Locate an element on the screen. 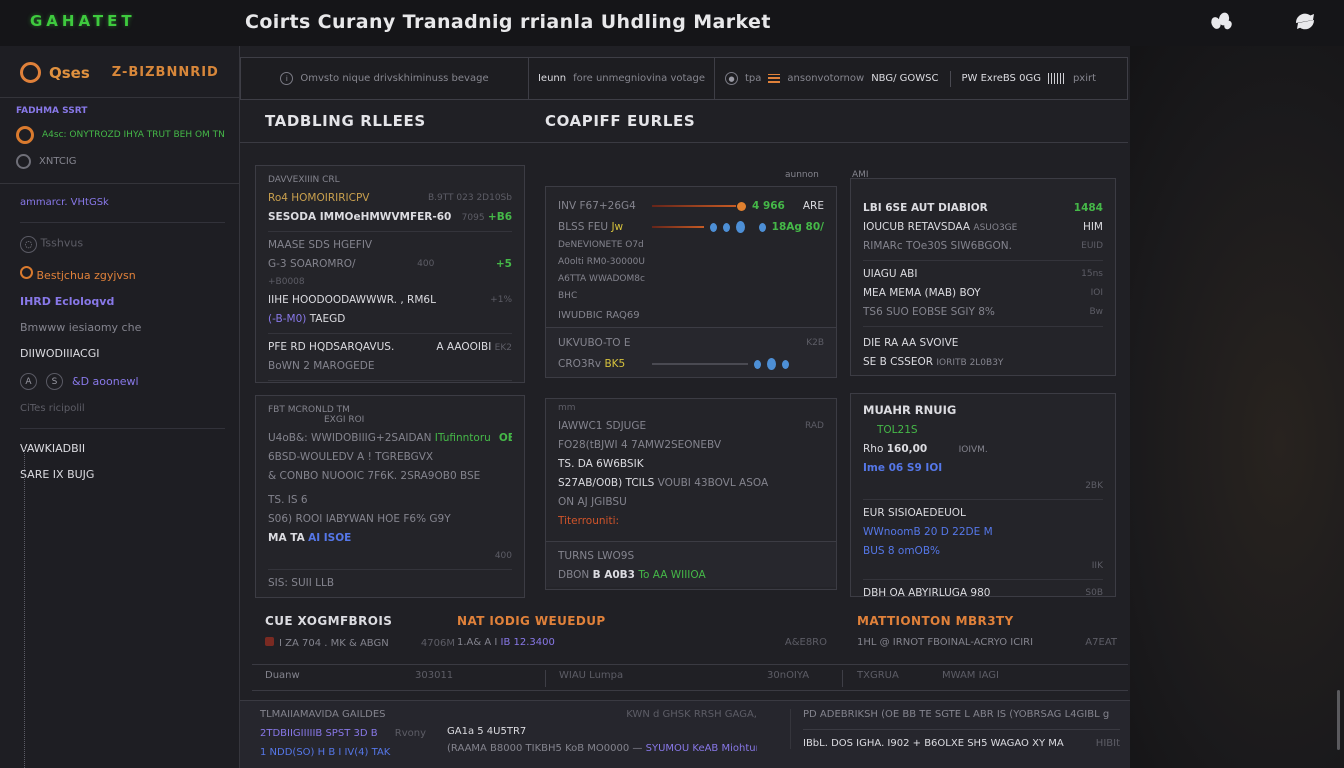 The image size is (1344, 768). card6-link-2: BUS 8 omOB% is located at coordinates (902, 551).